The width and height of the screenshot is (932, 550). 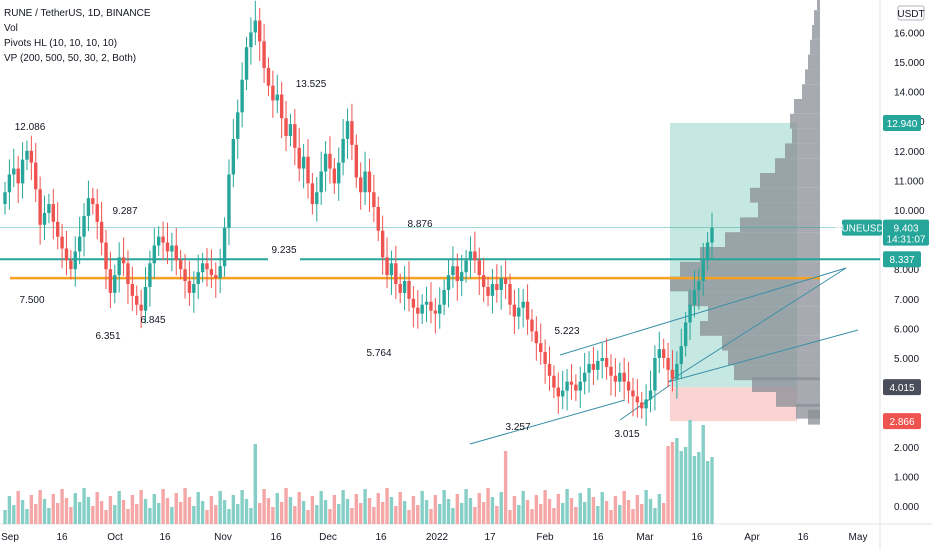 What do you see at coordinates (902, 122) in the screenshot?
I see `target-badge-bg` at bounding box center [902, 122].